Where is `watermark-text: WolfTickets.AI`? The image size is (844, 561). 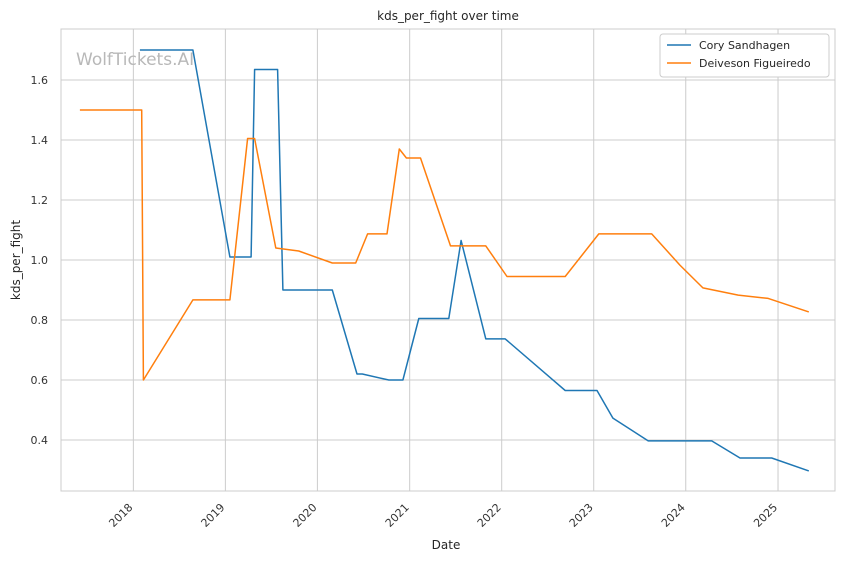 watermark-text: WolfTickets.AI is located at coordinates (135, 60).